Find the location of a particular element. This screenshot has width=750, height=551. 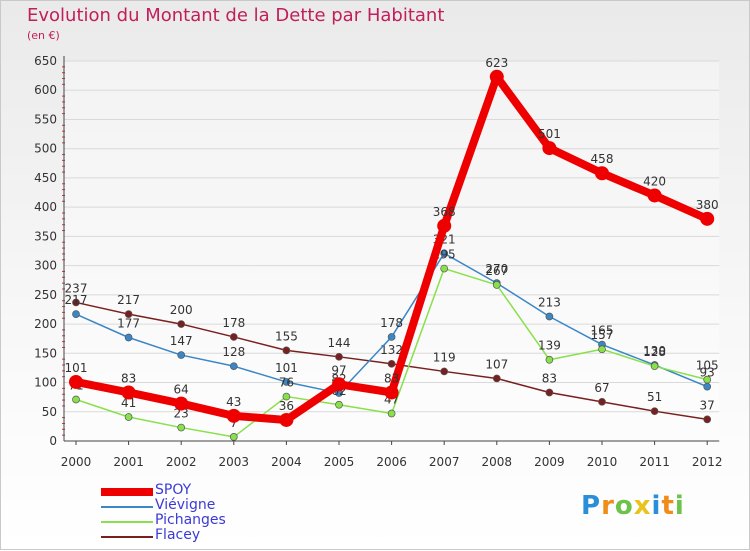

y-tick-label: 0 is located at coordinates (53, 441).